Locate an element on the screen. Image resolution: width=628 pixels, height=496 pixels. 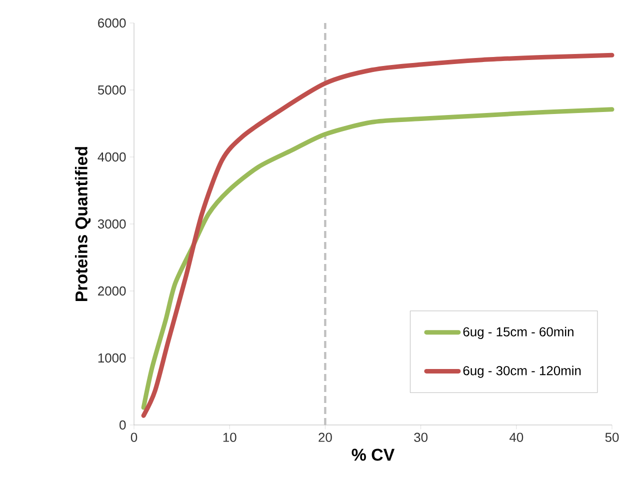
x-tick-label: 20 is located at coordinates (325, 437).